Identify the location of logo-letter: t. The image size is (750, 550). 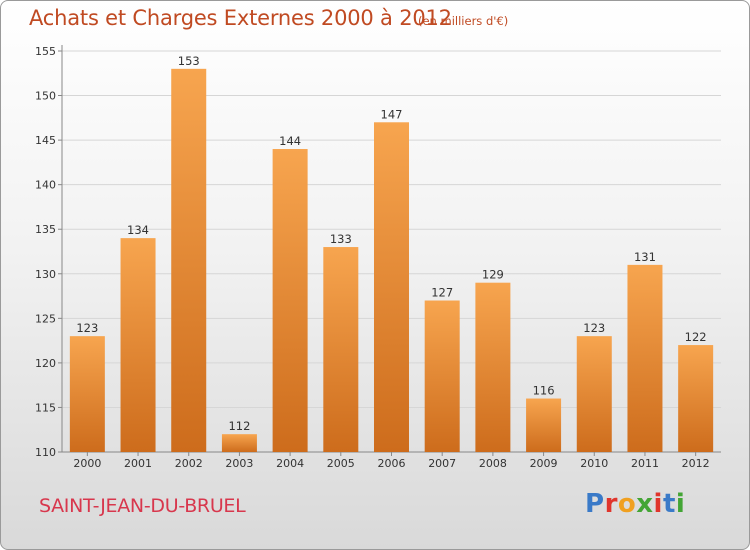
(669, 504).